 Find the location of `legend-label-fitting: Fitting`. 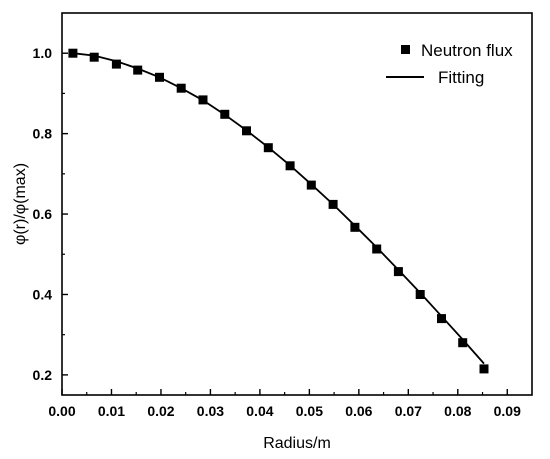

legend-label-fitting: Fitting is located at coordinates (461, 77).